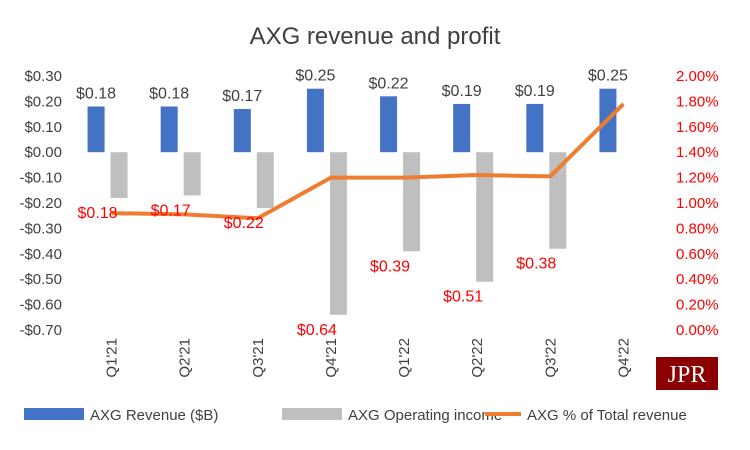 Image resolution: width=750 pixels, height=450 pixels. Describe the element at coordinates (697, 305) in the screenshot. I see `right-tick-label: 0.20%` at that location.